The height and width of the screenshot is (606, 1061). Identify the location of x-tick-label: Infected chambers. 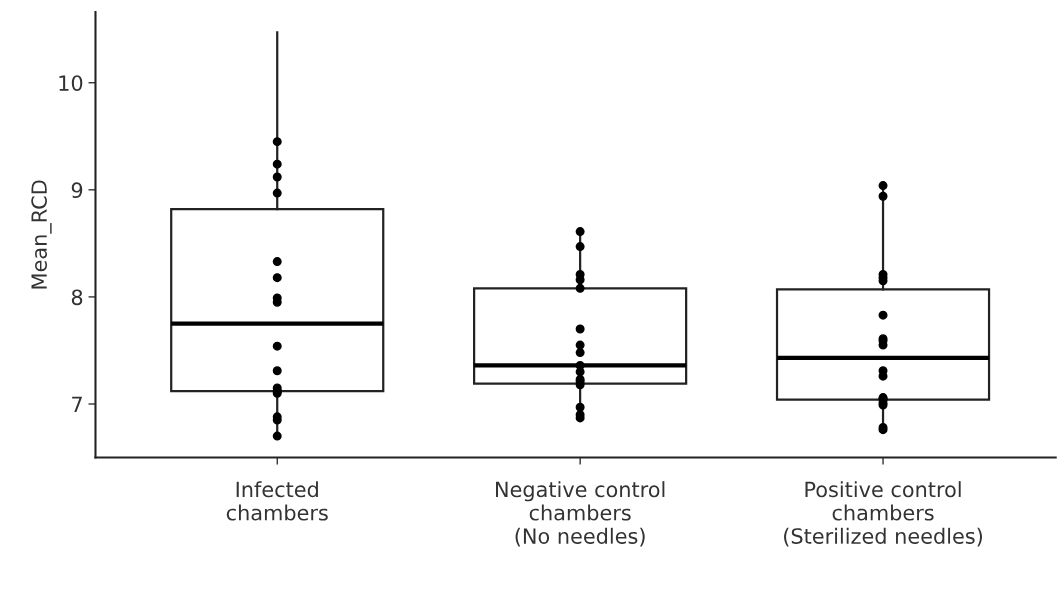
(277, 501).